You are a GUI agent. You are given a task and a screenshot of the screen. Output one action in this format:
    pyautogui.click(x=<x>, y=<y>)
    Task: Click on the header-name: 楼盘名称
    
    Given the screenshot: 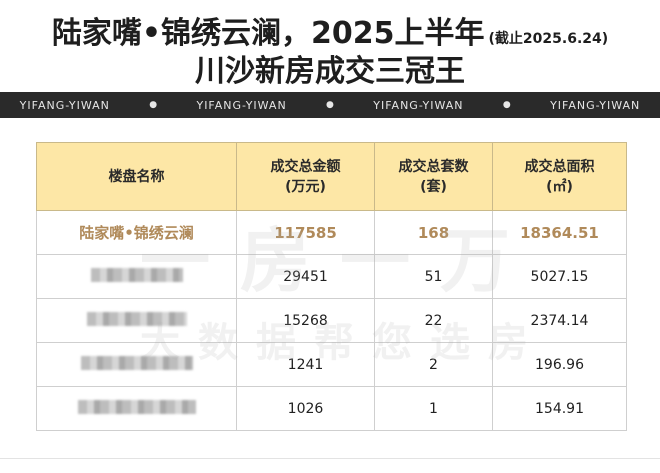 What is the action you would take?
    pyautogui.click(x=136, y=176)
    